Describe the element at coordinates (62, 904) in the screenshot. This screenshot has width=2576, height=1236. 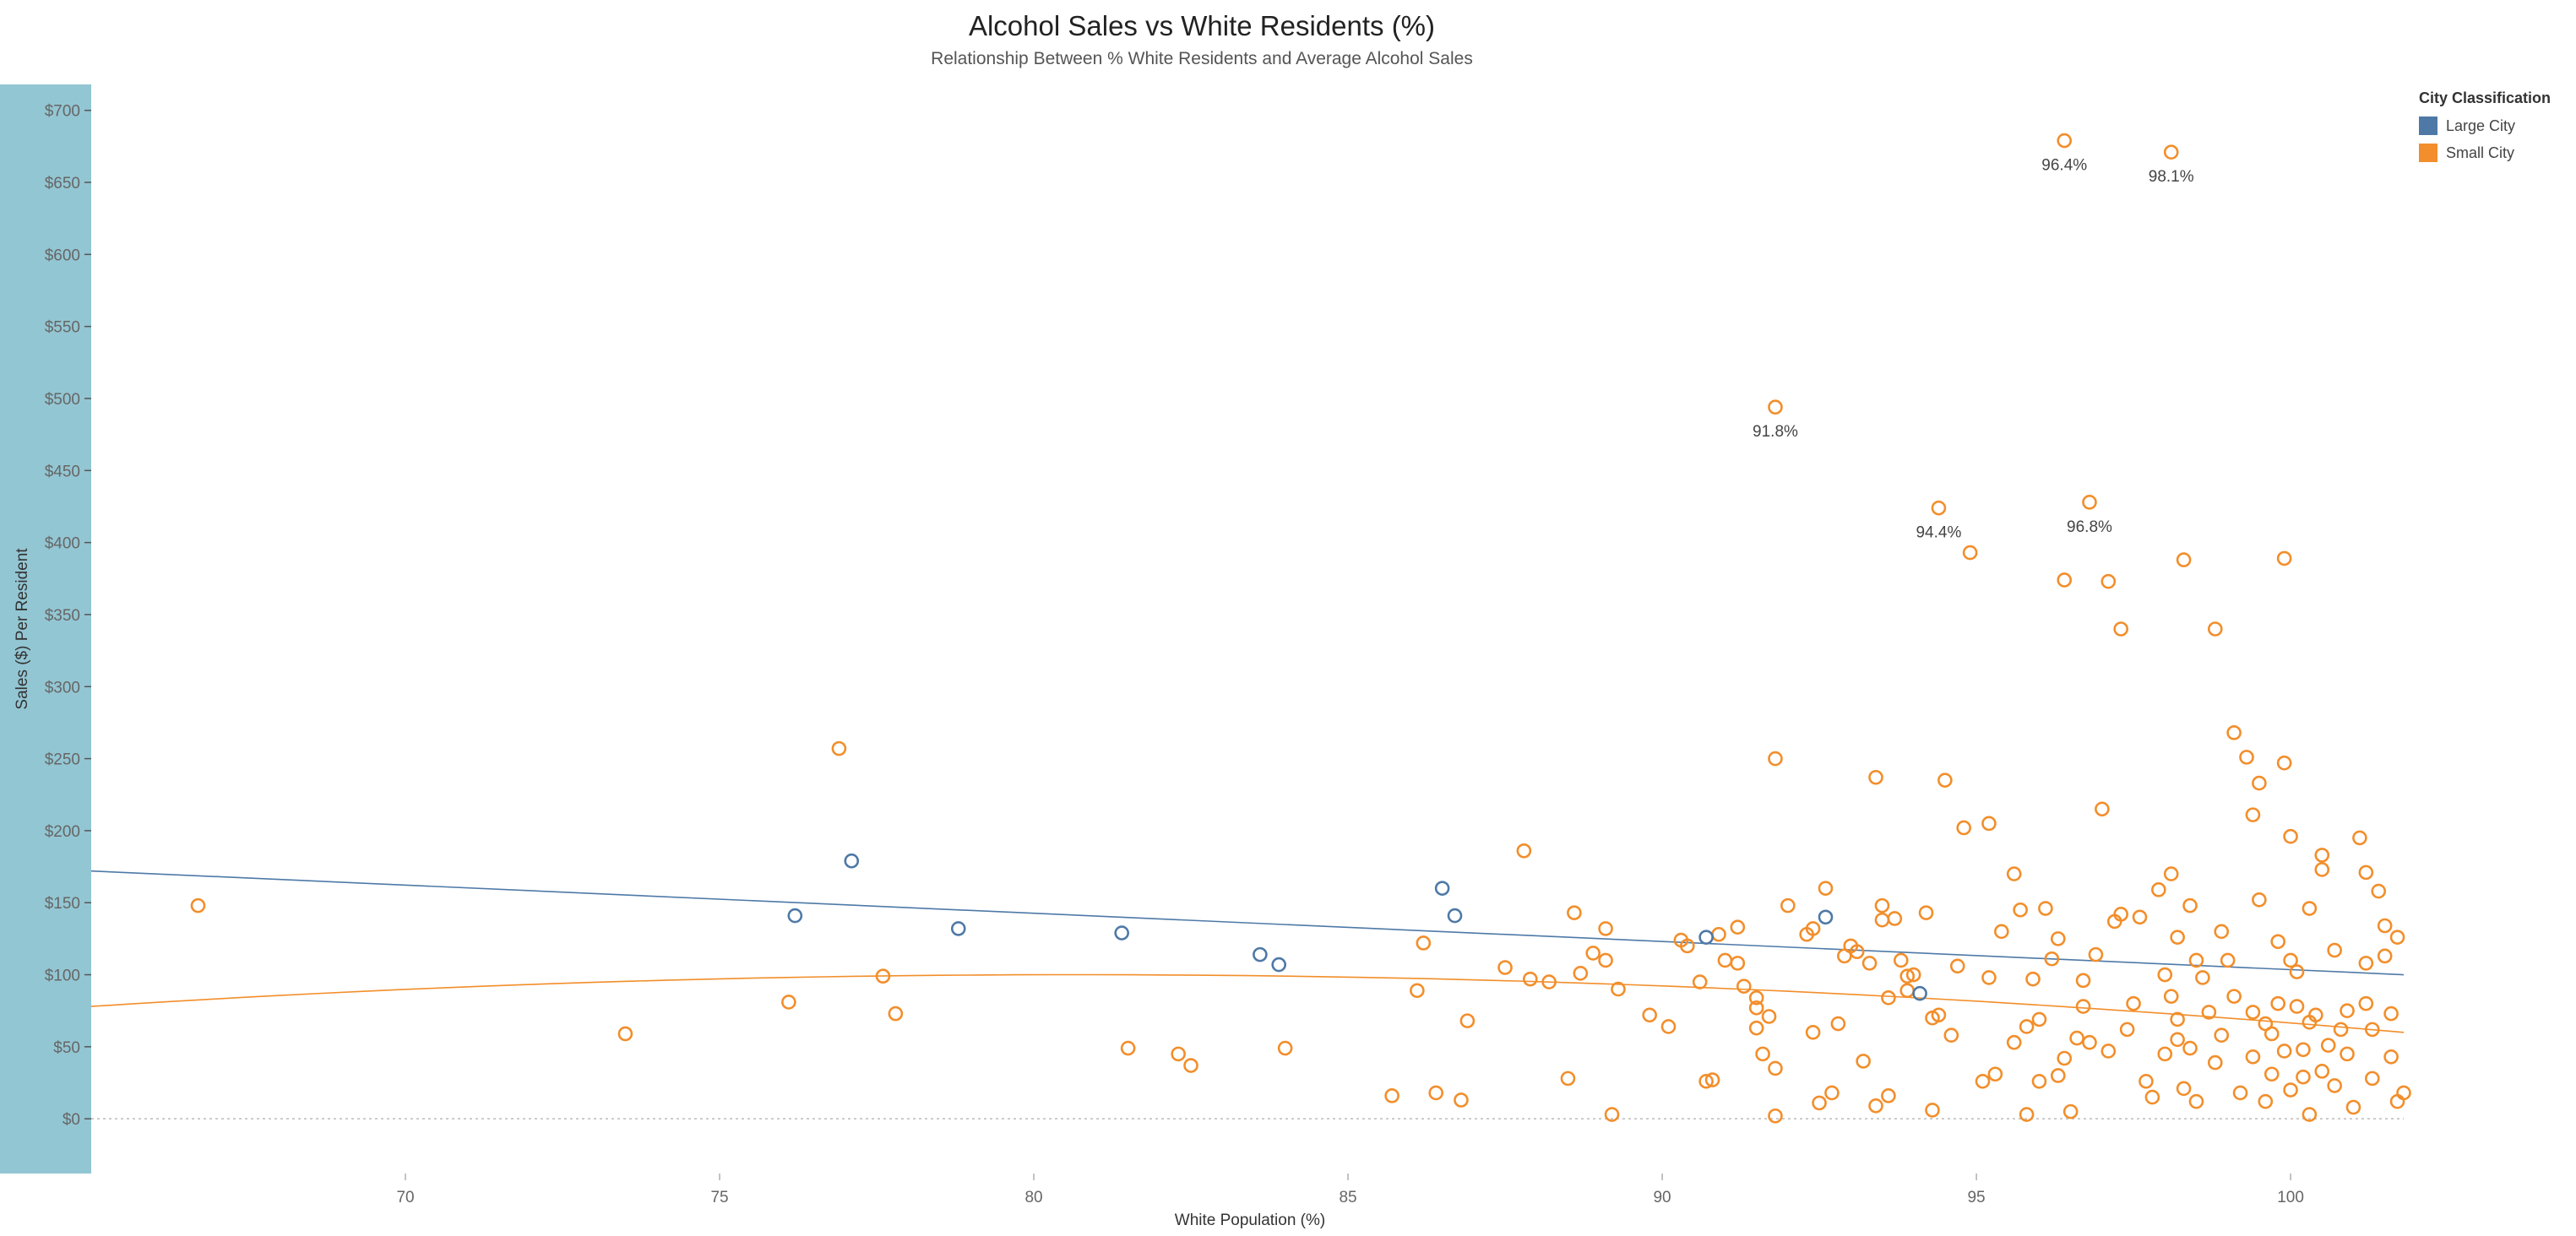
I see `y-tick-label: $150` at that location.